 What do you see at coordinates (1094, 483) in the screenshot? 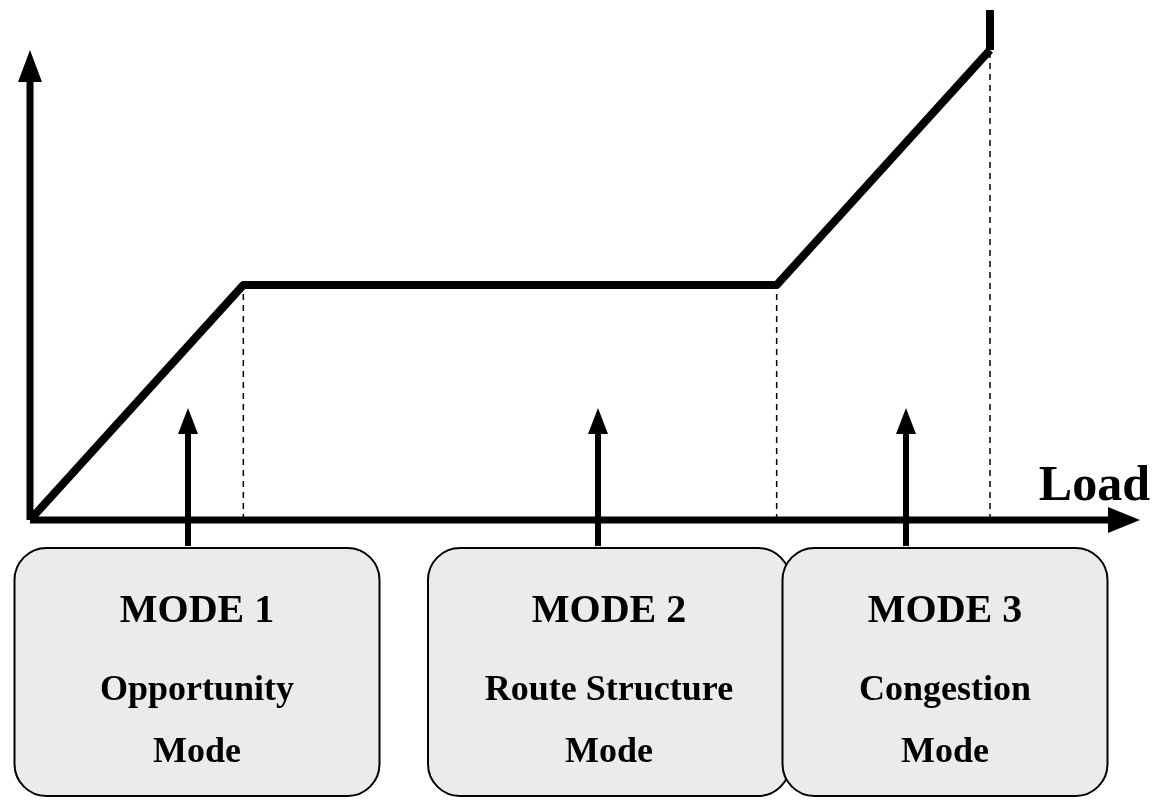
I see `x-axis-title: Load` at bounding box center [1094, 483].